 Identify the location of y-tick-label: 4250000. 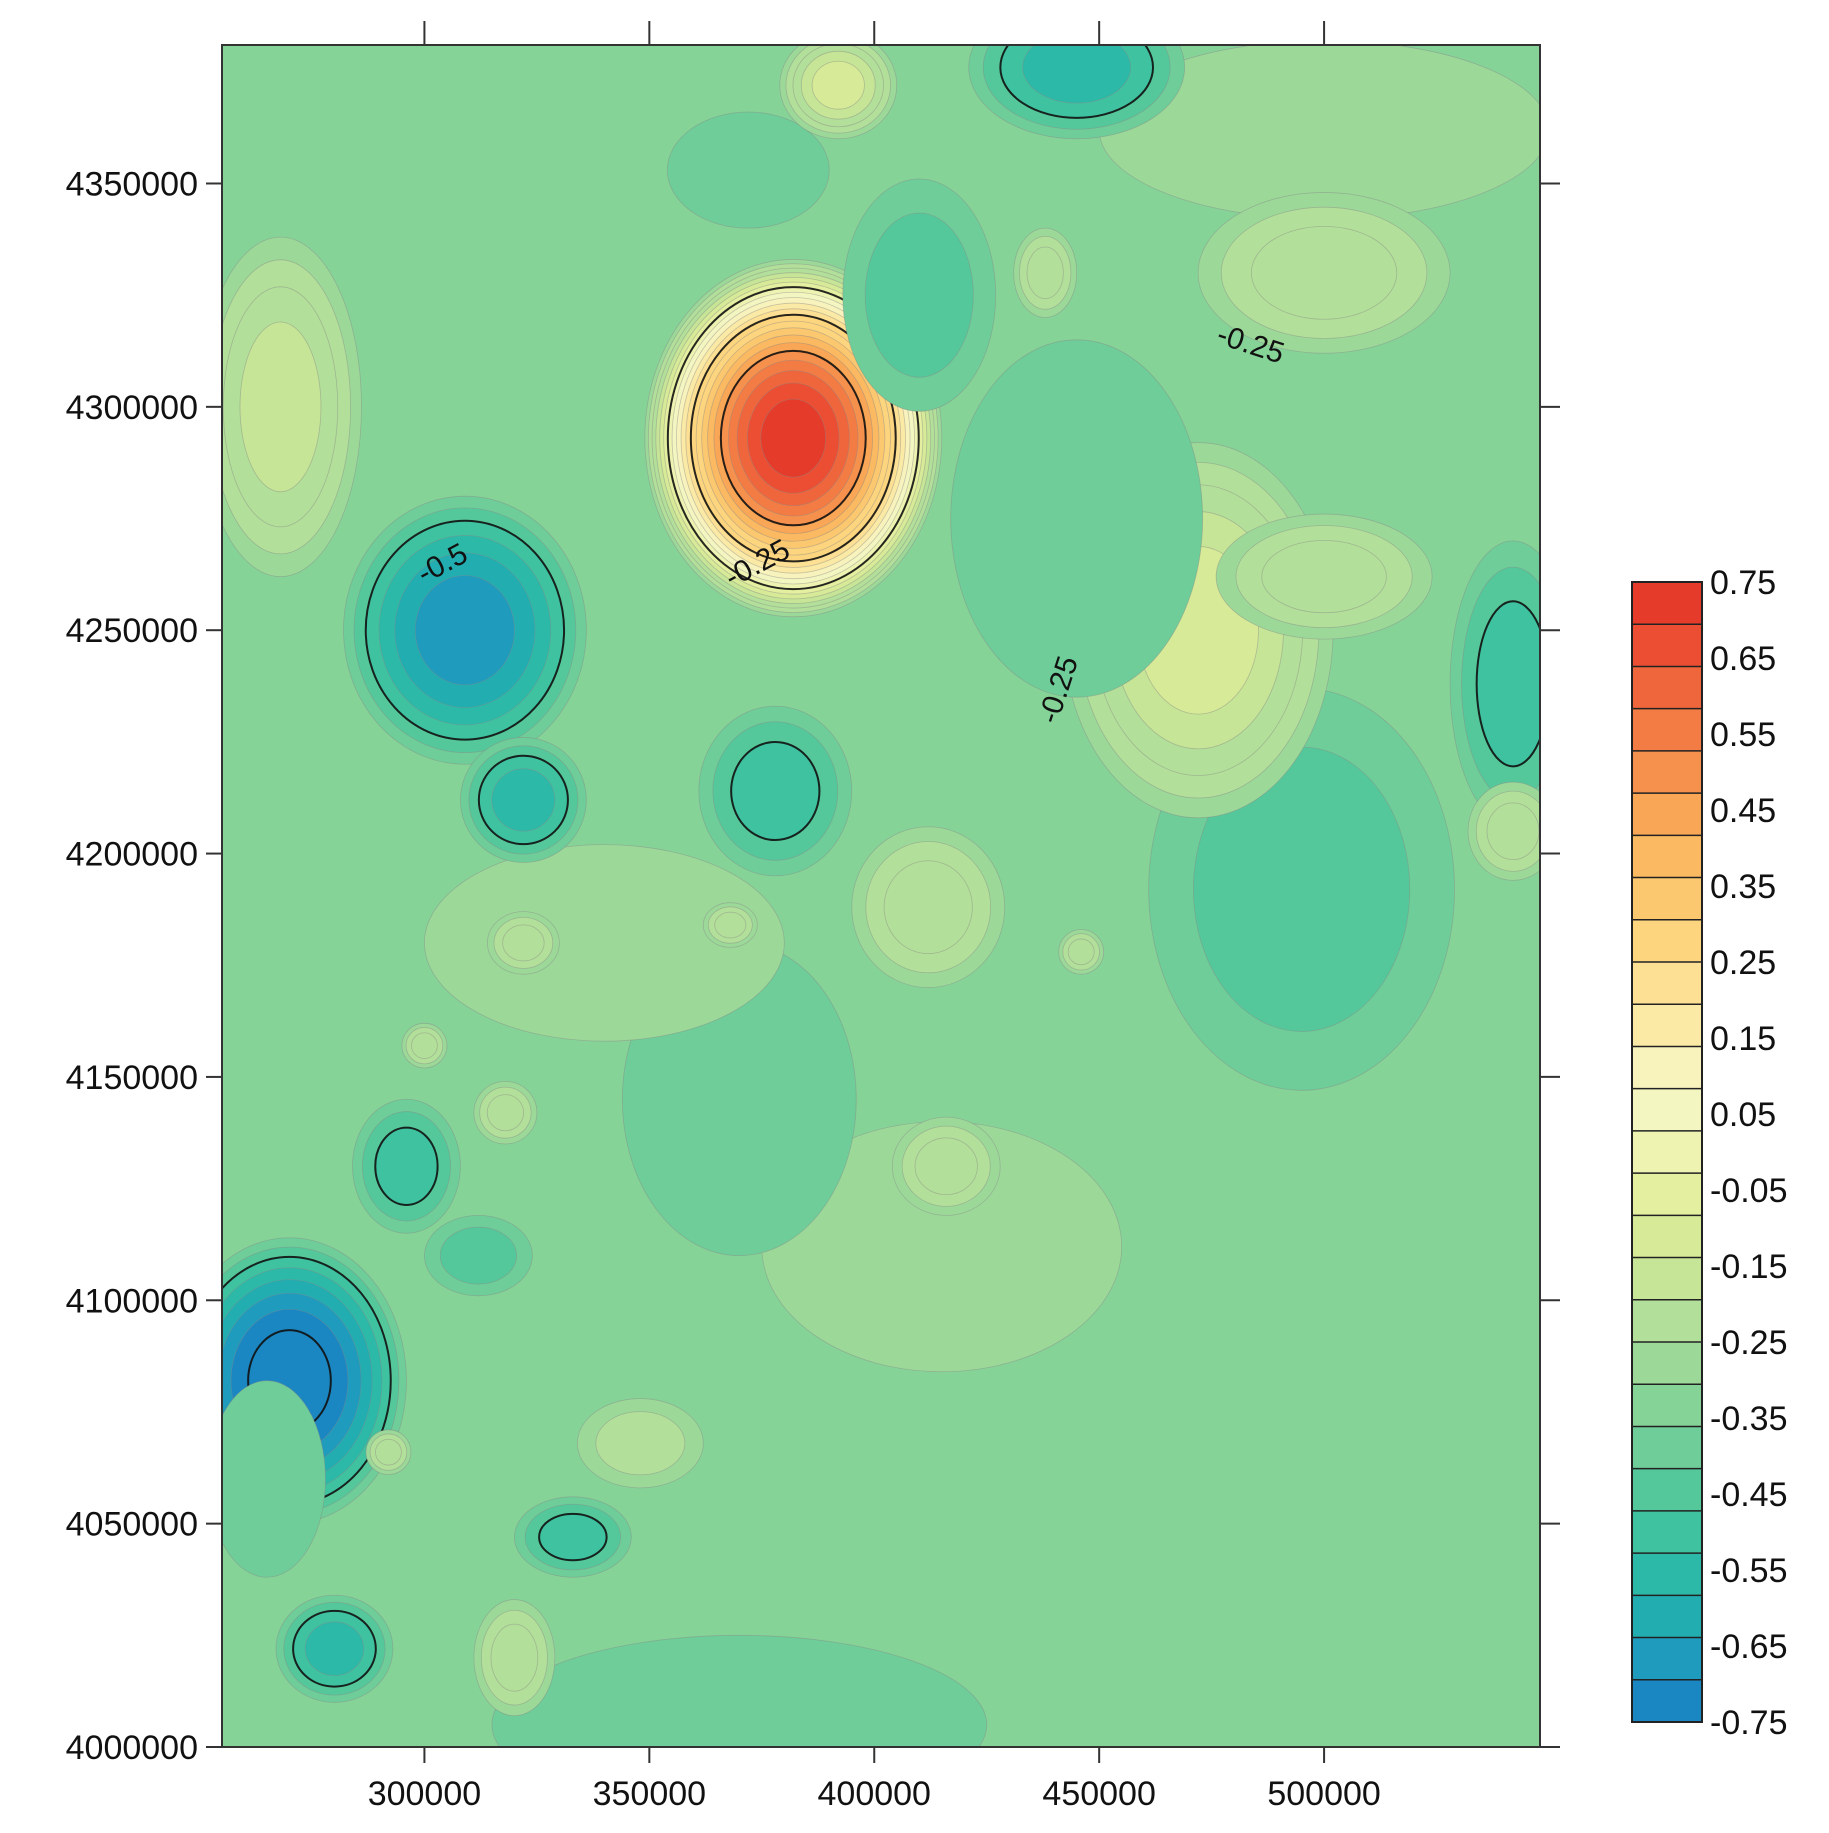
(132, 631).